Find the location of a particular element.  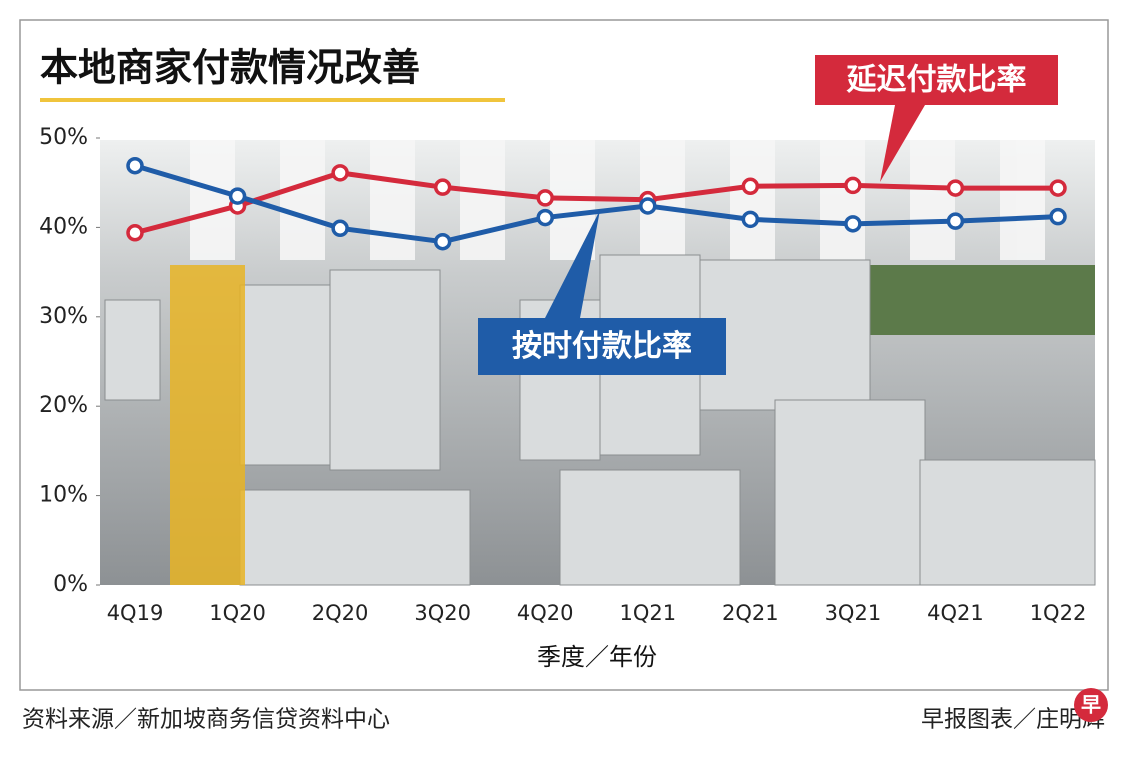

x-tick-label: 1Q21 is located at coordinates (647, 613).